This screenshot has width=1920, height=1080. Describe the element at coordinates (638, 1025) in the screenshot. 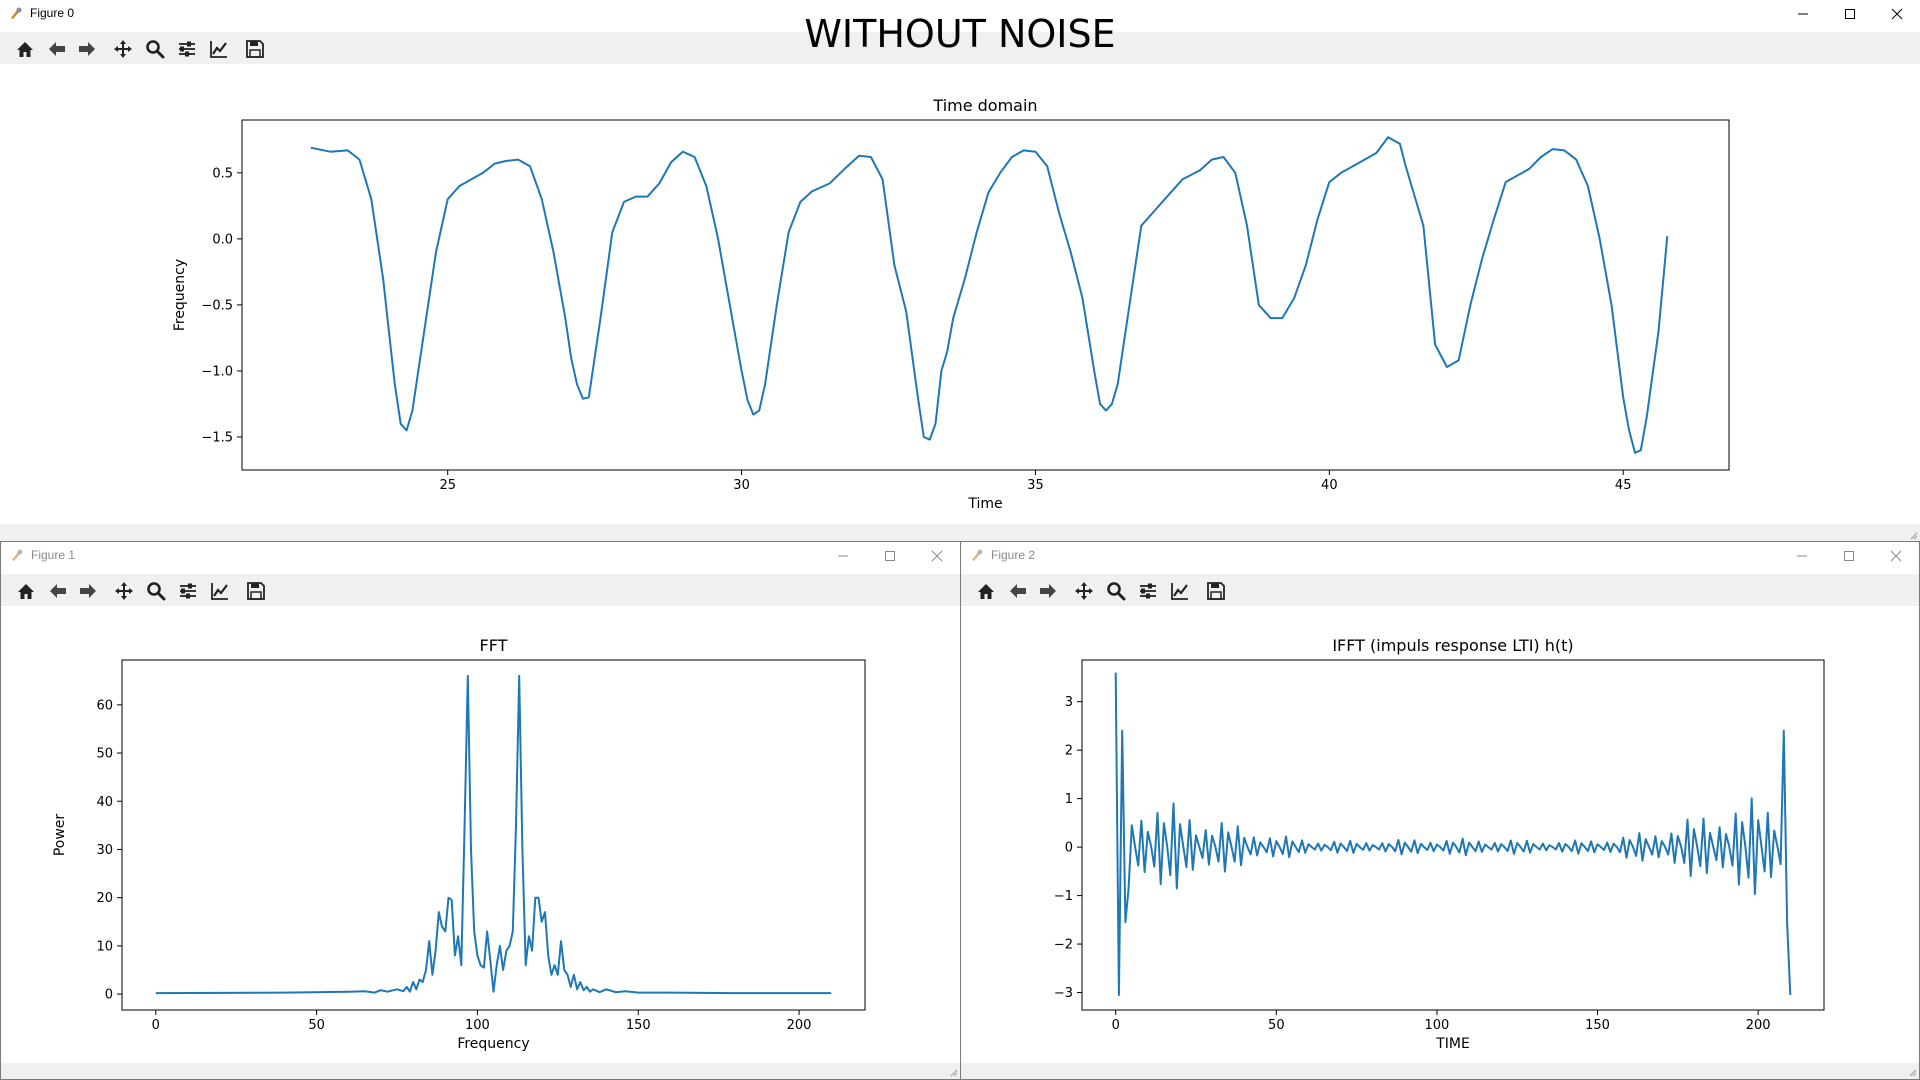

I see `x-tick-label: 150` at that location.